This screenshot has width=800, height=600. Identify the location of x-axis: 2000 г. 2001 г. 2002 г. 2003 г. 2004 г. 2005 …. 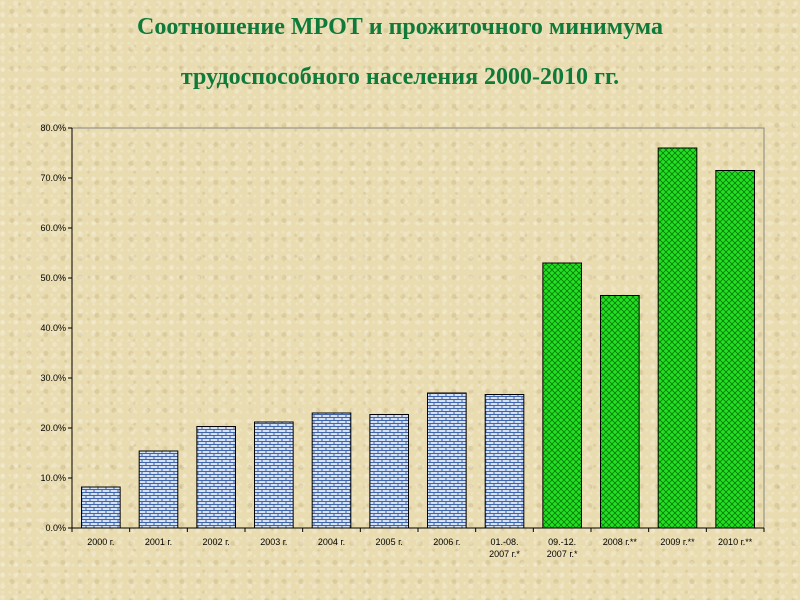
(418, 543).